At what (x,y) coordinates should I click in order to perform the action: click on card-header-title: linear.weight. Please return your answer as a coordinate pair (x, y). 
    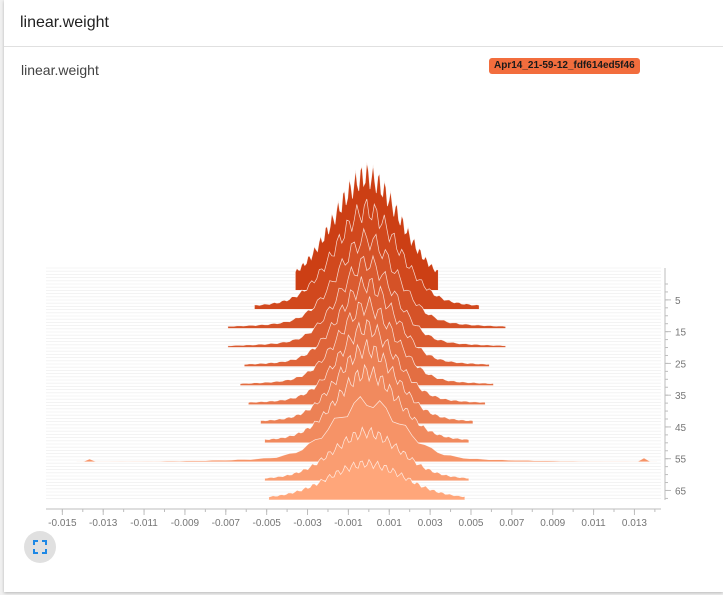
    Looking at the image, I should click on (64, 22).